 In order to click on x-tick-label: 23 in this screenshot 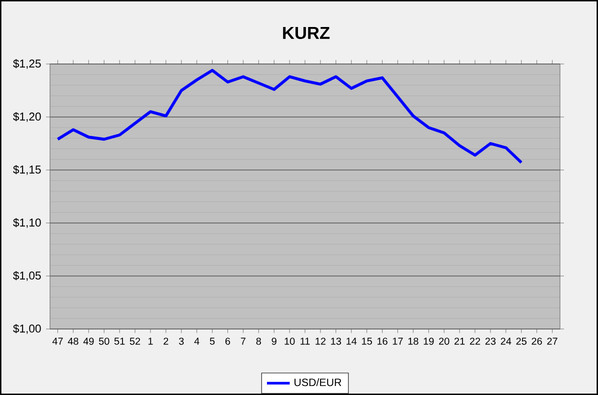, I will do `click(490, 341)`.